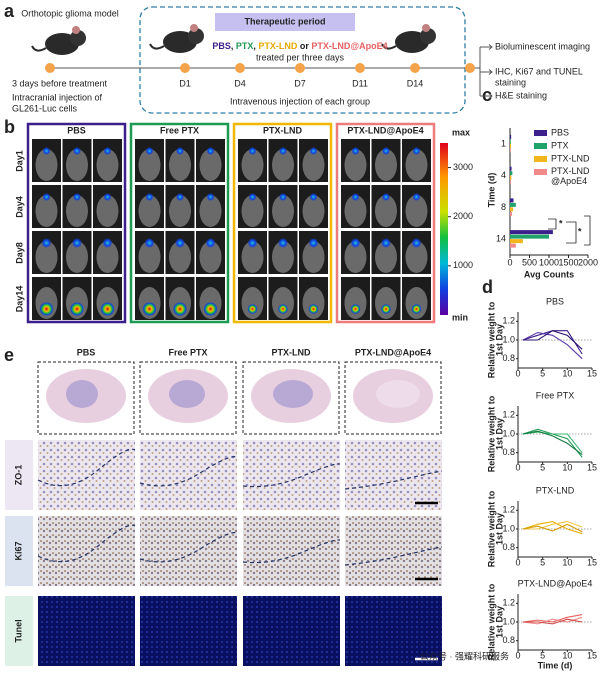  Describe the element at coordinates (240, 83) in the screenshot. I see `label: D4` at that location.